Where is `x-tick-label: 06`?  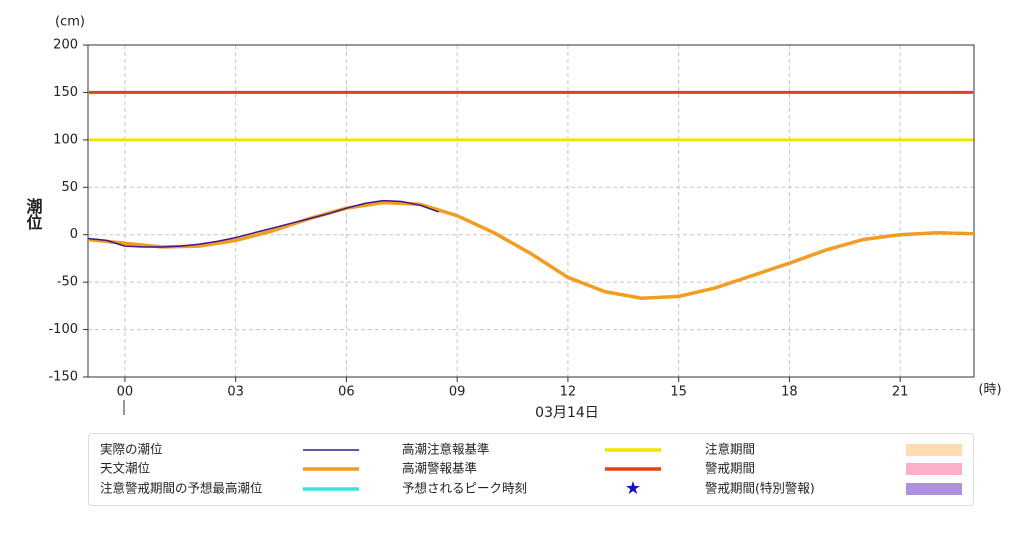 x-tick-label: 06 is located at coordinates (346, 392).